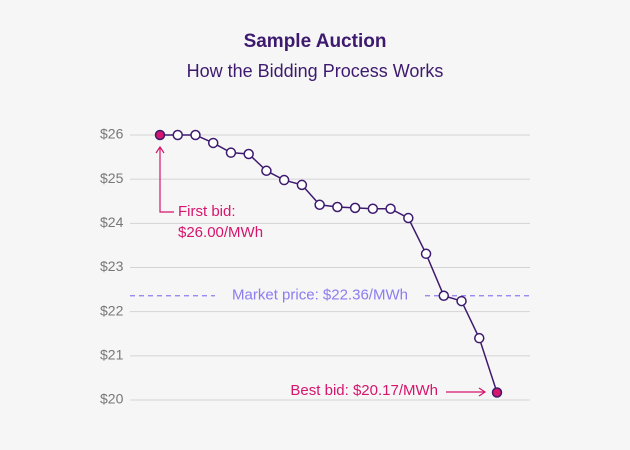 The height and width of the screenshot is (450, 630). I want to click on y-tick-label: $23, so click(112, 266).